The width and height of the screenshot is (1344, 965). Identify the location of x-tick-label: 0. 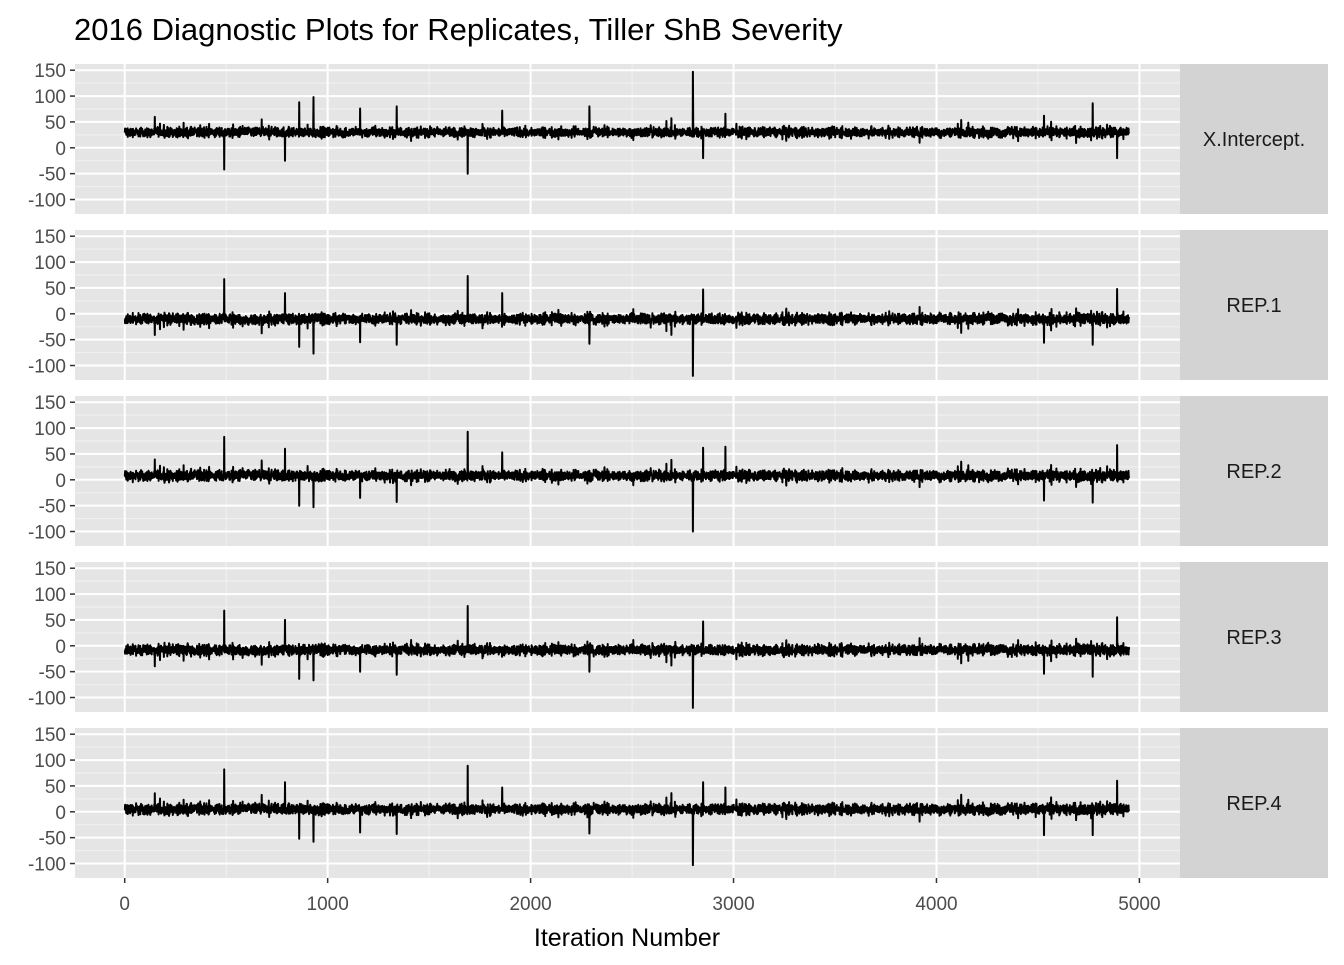
(124, 904).